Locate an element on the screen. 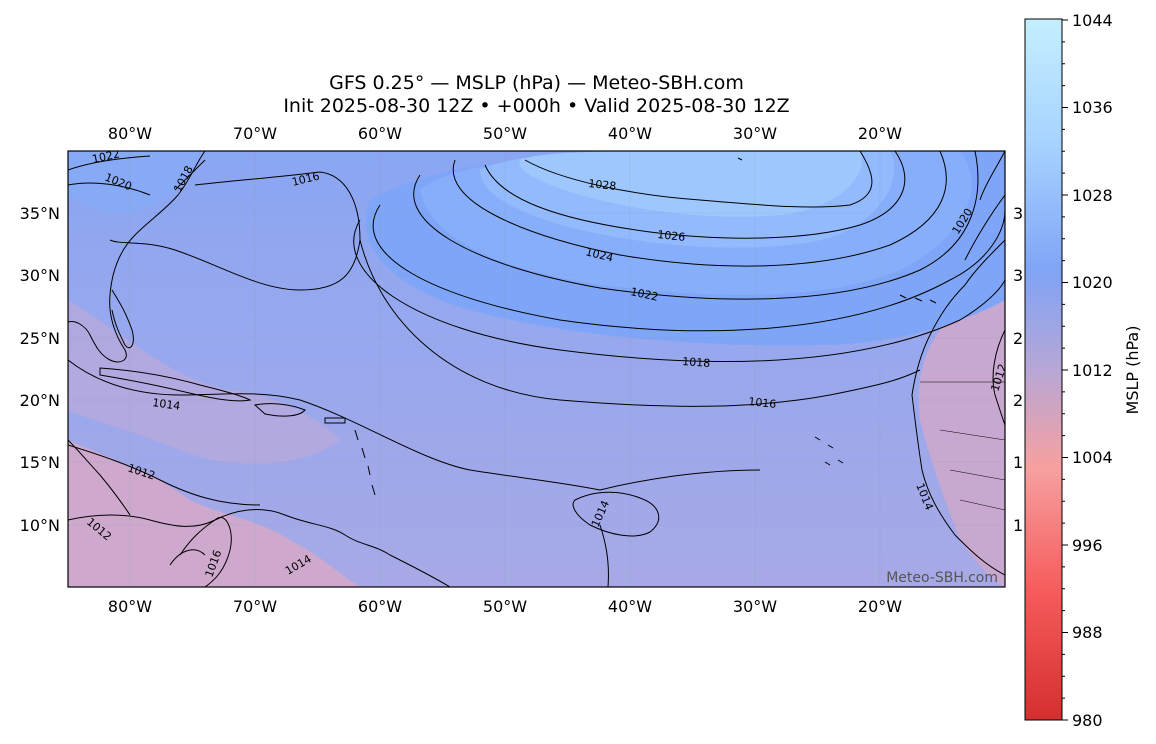 The height and width of the screenshot is (744, 1156). lat-label-right-25: 2 is located at coordinates (1018, 338).